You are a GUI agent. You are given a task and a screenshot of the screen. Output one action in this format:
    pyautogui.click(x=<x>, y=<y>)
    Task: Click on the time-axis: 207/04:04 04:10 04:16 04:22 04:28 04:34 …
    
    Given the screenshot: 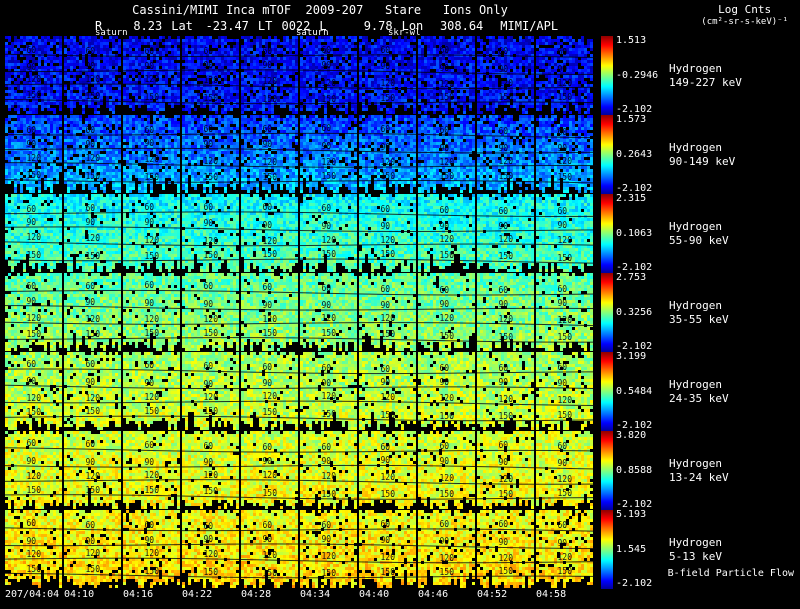 What is the action you would take?
    pyautogui.click(x=302, y=594)
    